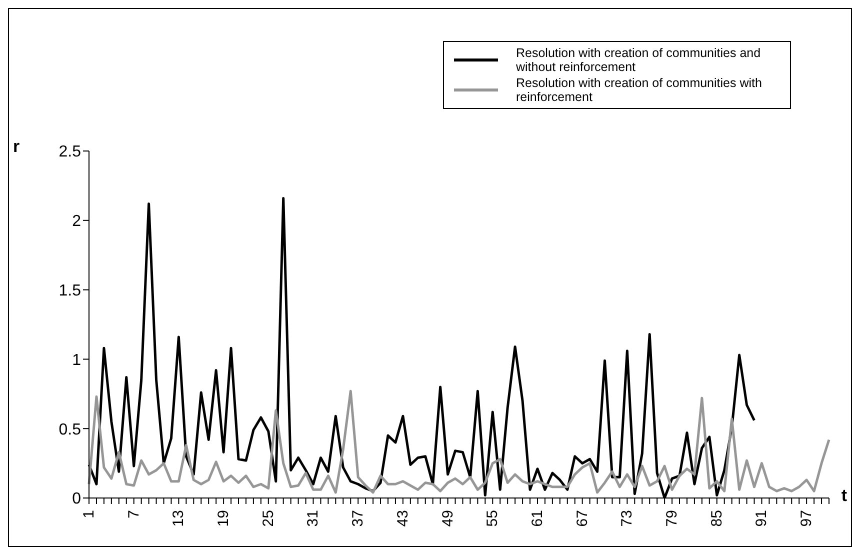 Image resolution: width=858 pixels, height=553 pixels. Describe the element at coordinates (537, 518) in the screenshot. I see `x-tick-label: 61` at that location.